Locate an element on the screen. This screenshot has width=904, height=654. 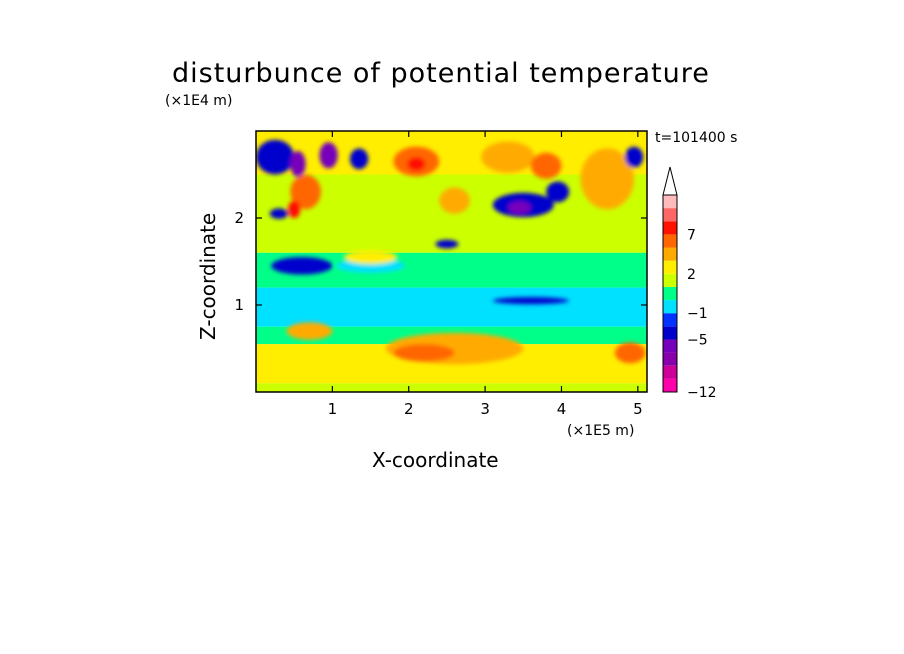
x-tick-label: 4 is located at coordinates (562, 409).